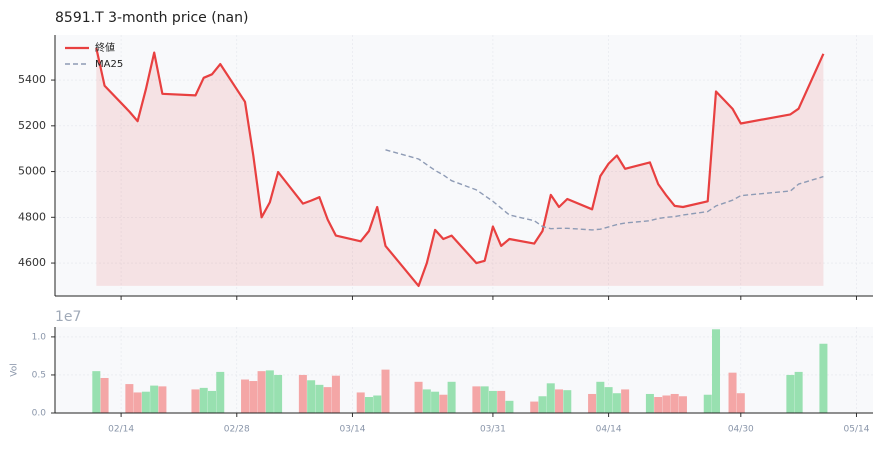 The image size is (884, 449). I want to click on y-axis-label: Vol, so click(15, 369).